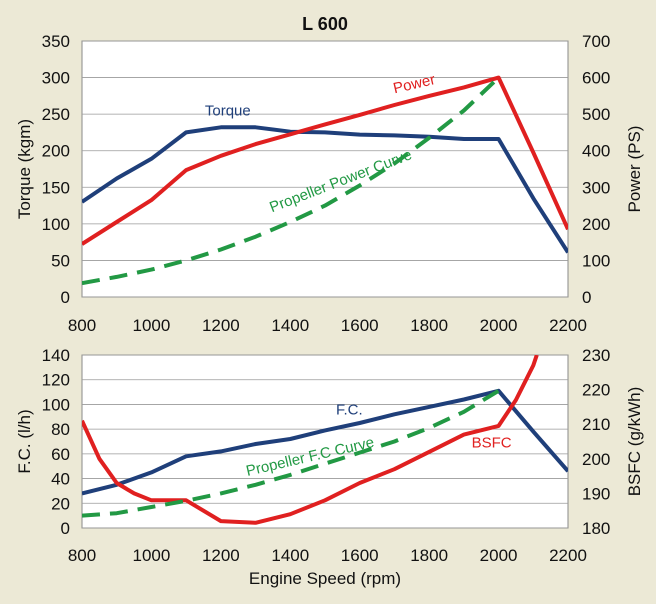  I want to click on y-right-axis-label-0: Power (PS), so click(634, 169).